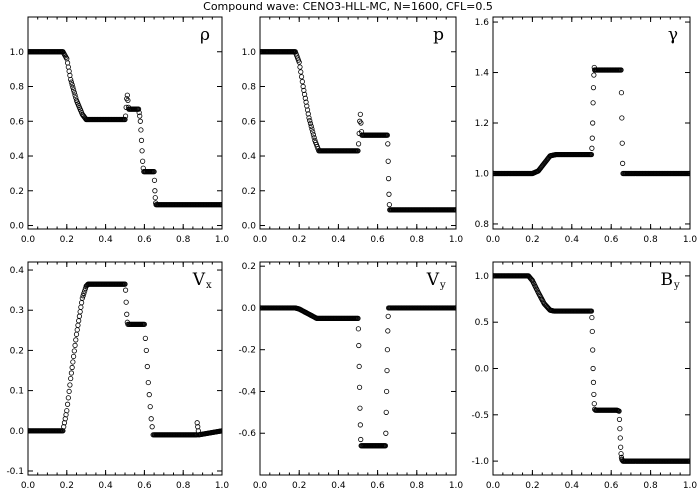 Image resolution: width=697 pixels, height=492 pixels. Describe the element at coordinates (247, 392) in the screenshot. I see `y-tick-label: -0.4` at that location.